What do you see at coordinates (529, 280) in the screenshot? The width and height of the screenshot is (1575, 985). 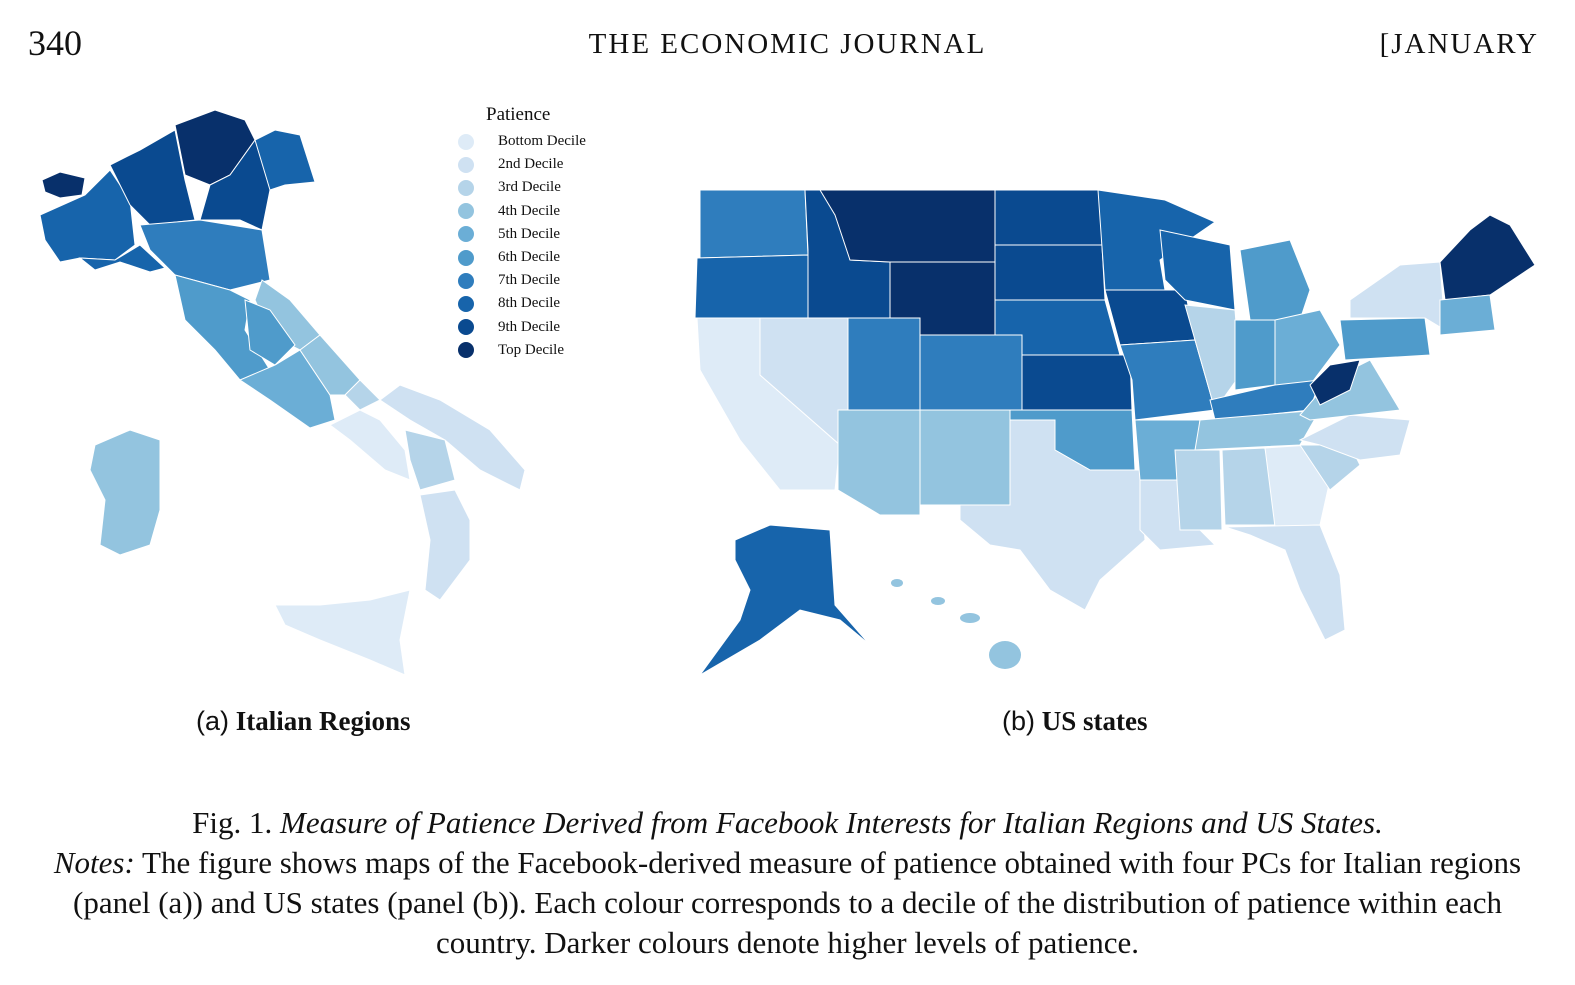 I see `legend-label: 7th Decile` at bounding box center [529, 280].